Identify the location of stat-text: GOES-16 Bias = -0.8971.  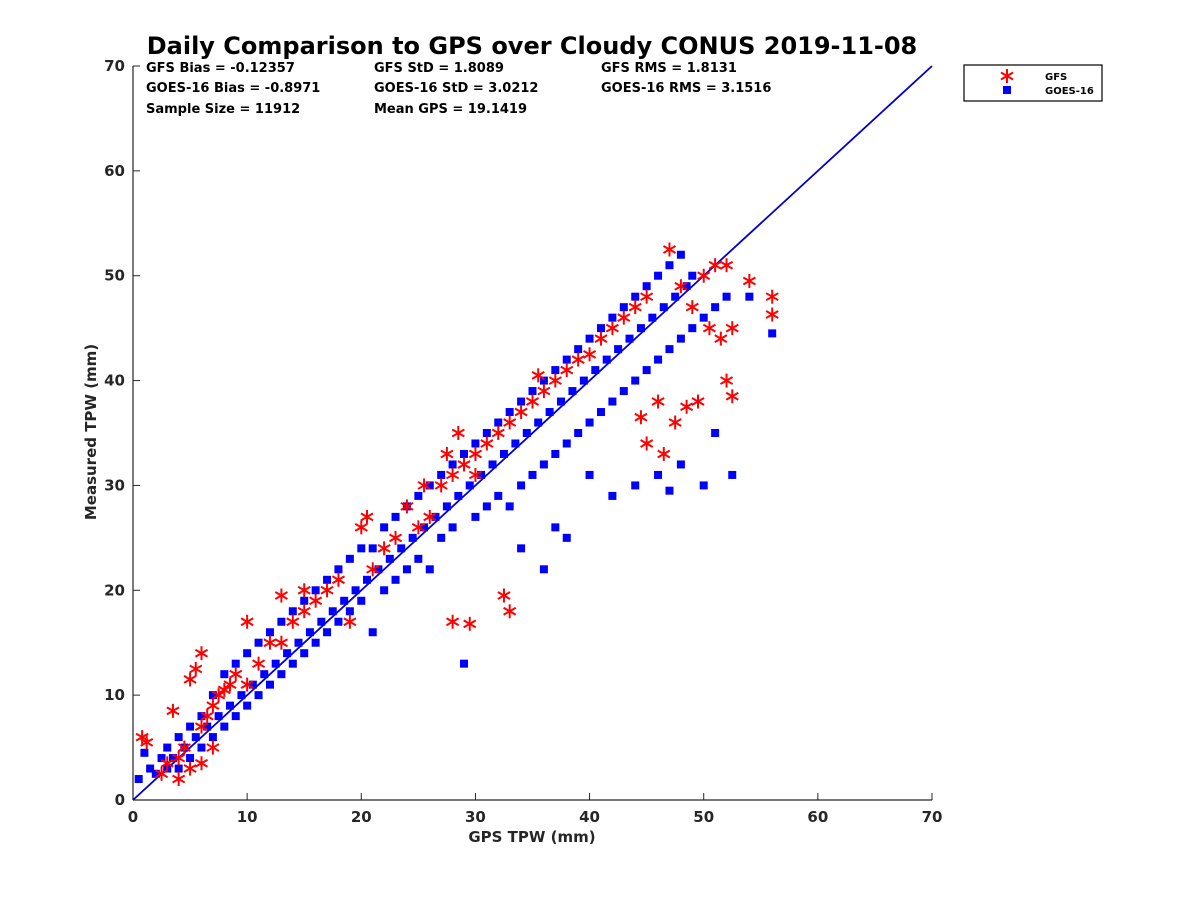
(233, 88).